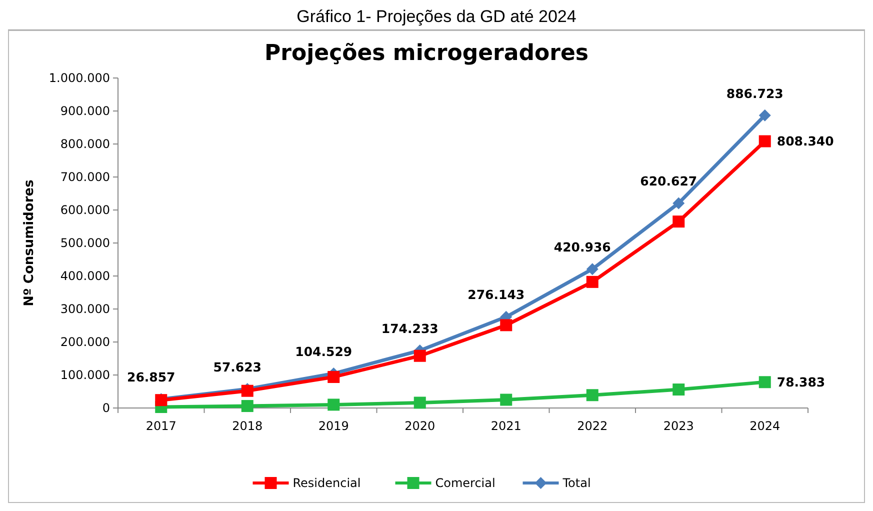  I want to click on data-label: 420.936, so click(583, 246).